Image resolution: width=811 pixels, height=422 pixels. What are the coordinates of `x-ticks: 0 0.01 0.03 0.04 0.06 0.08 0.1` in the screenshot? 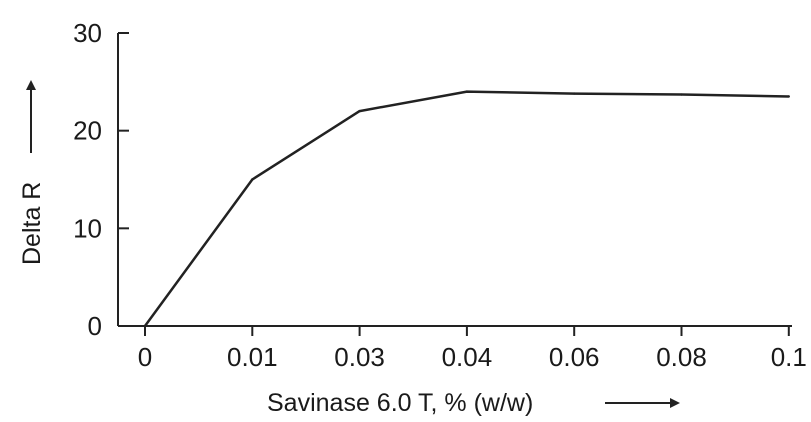 It's located at (472, 349).